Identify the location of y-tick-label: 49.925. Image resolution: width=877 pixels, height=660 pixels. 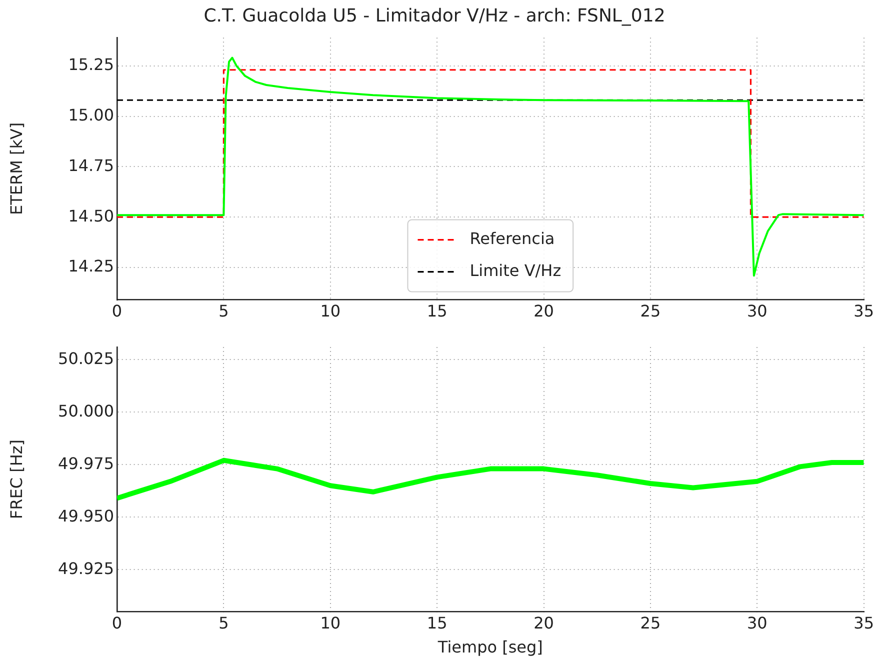
(86, 568).